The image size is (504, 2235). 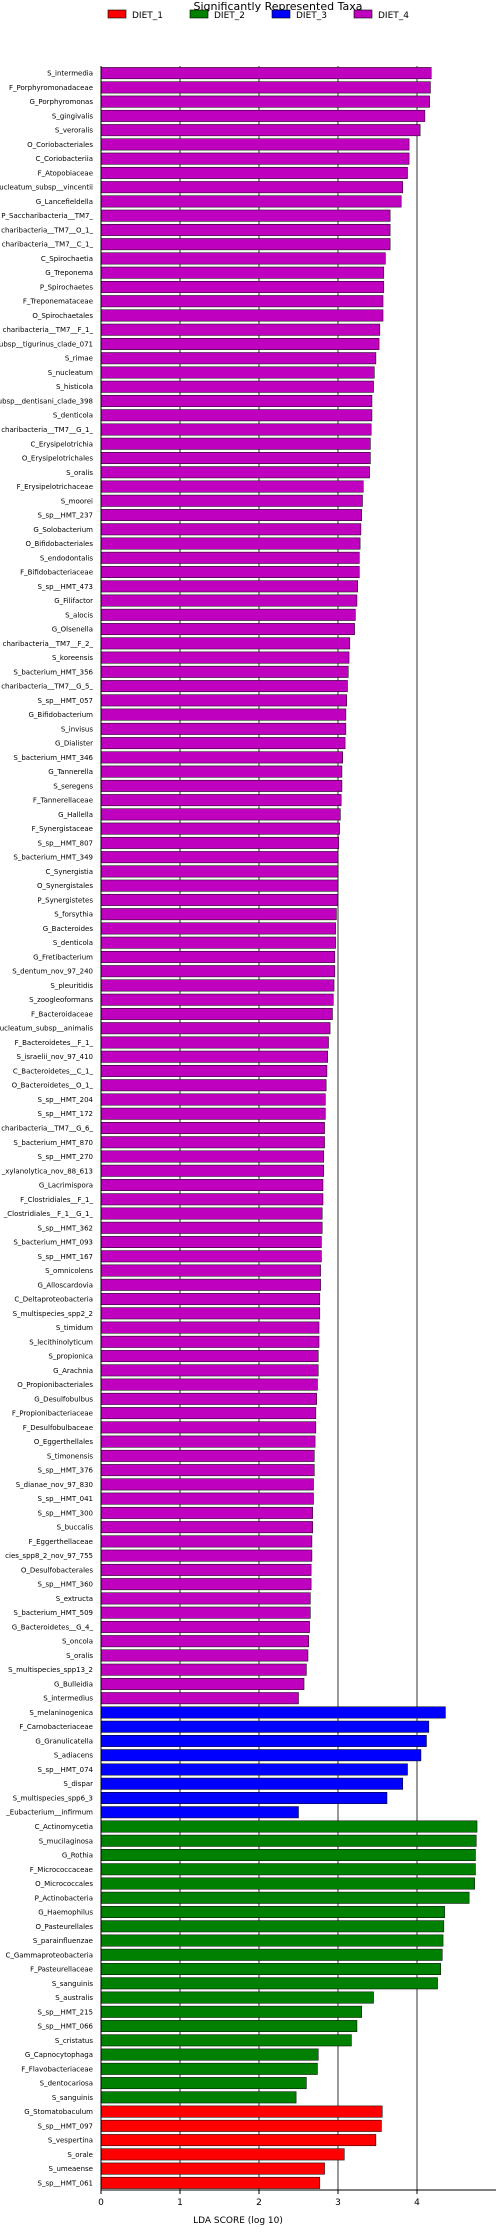 What do you see at coordinates (74, 2041) in the screenshot?
I see `taxon-label: S_cristatus` at bounding box center [74, 2041].